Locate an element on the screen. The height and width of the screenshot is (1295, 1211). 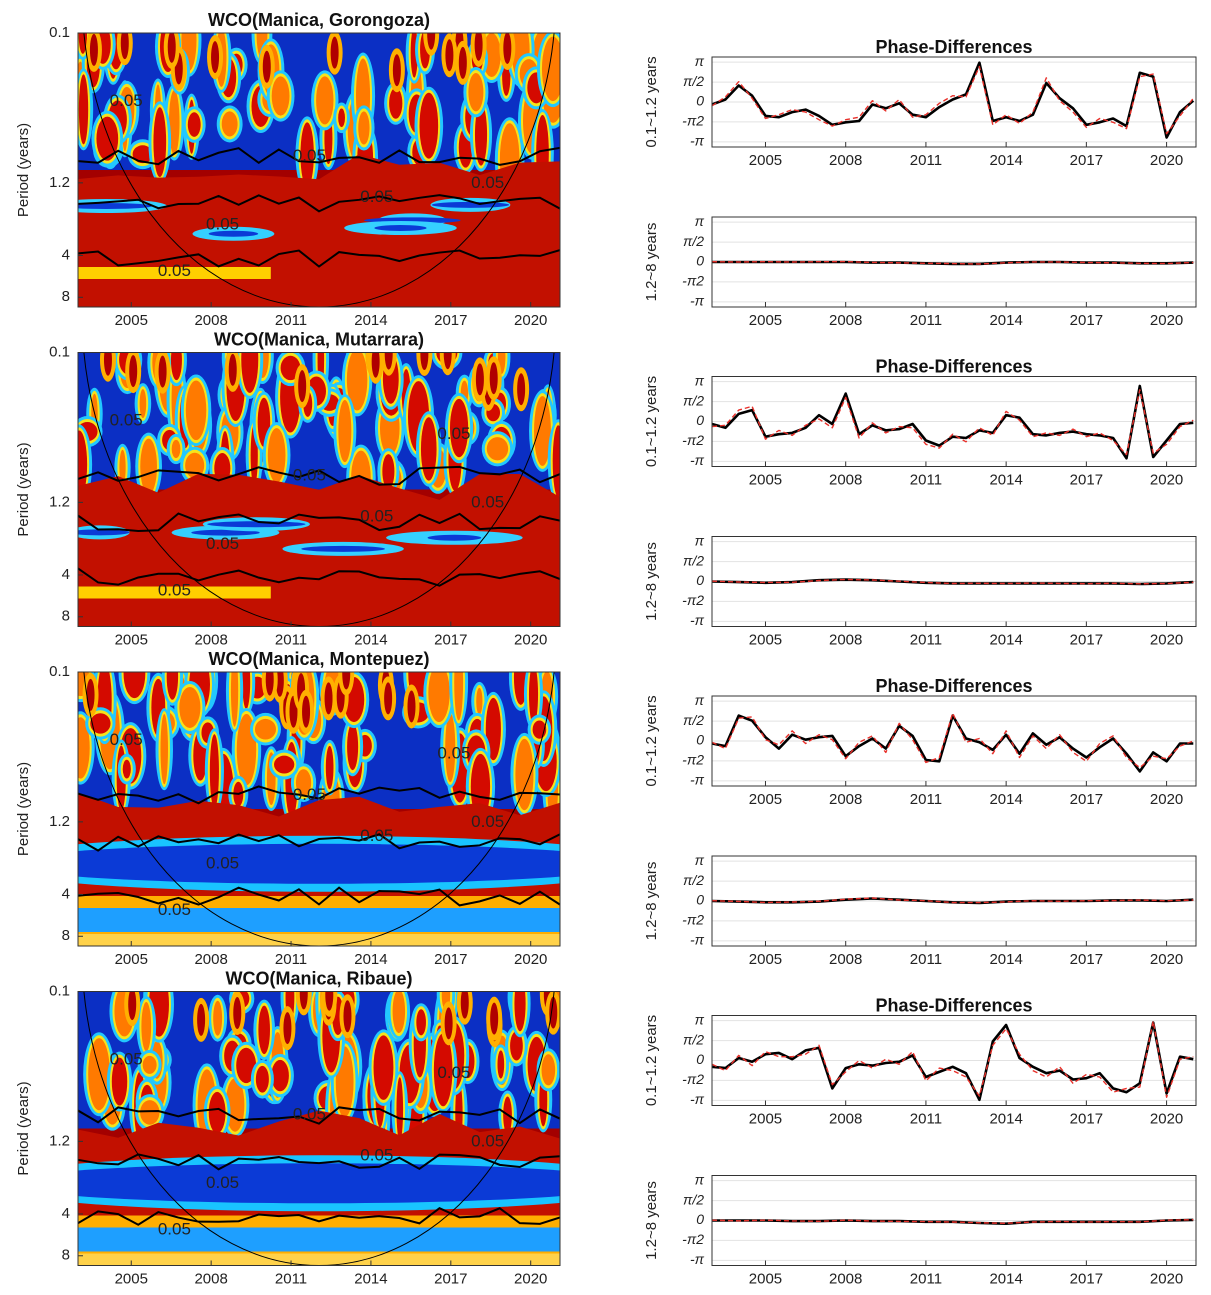
heat-band is located at coordinates (174, 592).